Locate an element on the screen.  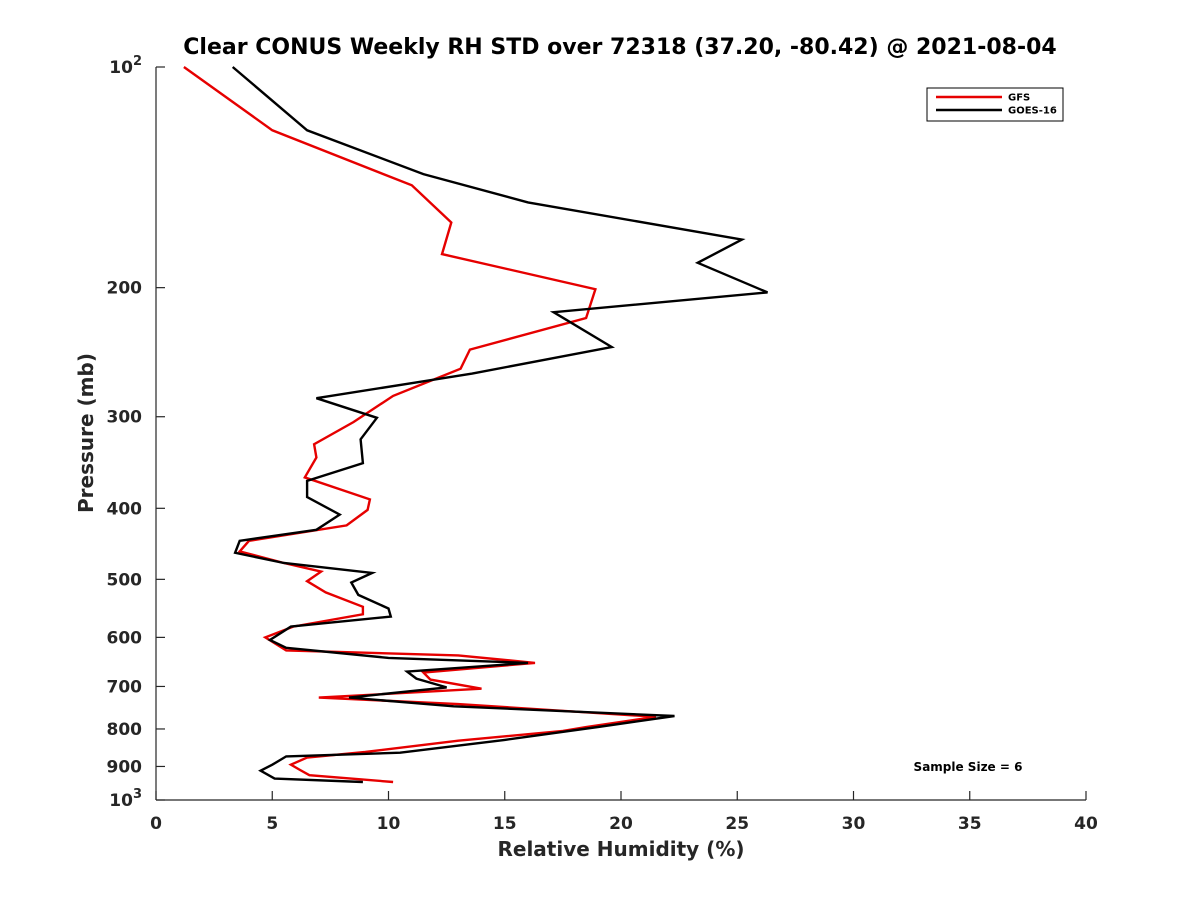
x-tick-label: 30 is located at coordinates (854, 824).